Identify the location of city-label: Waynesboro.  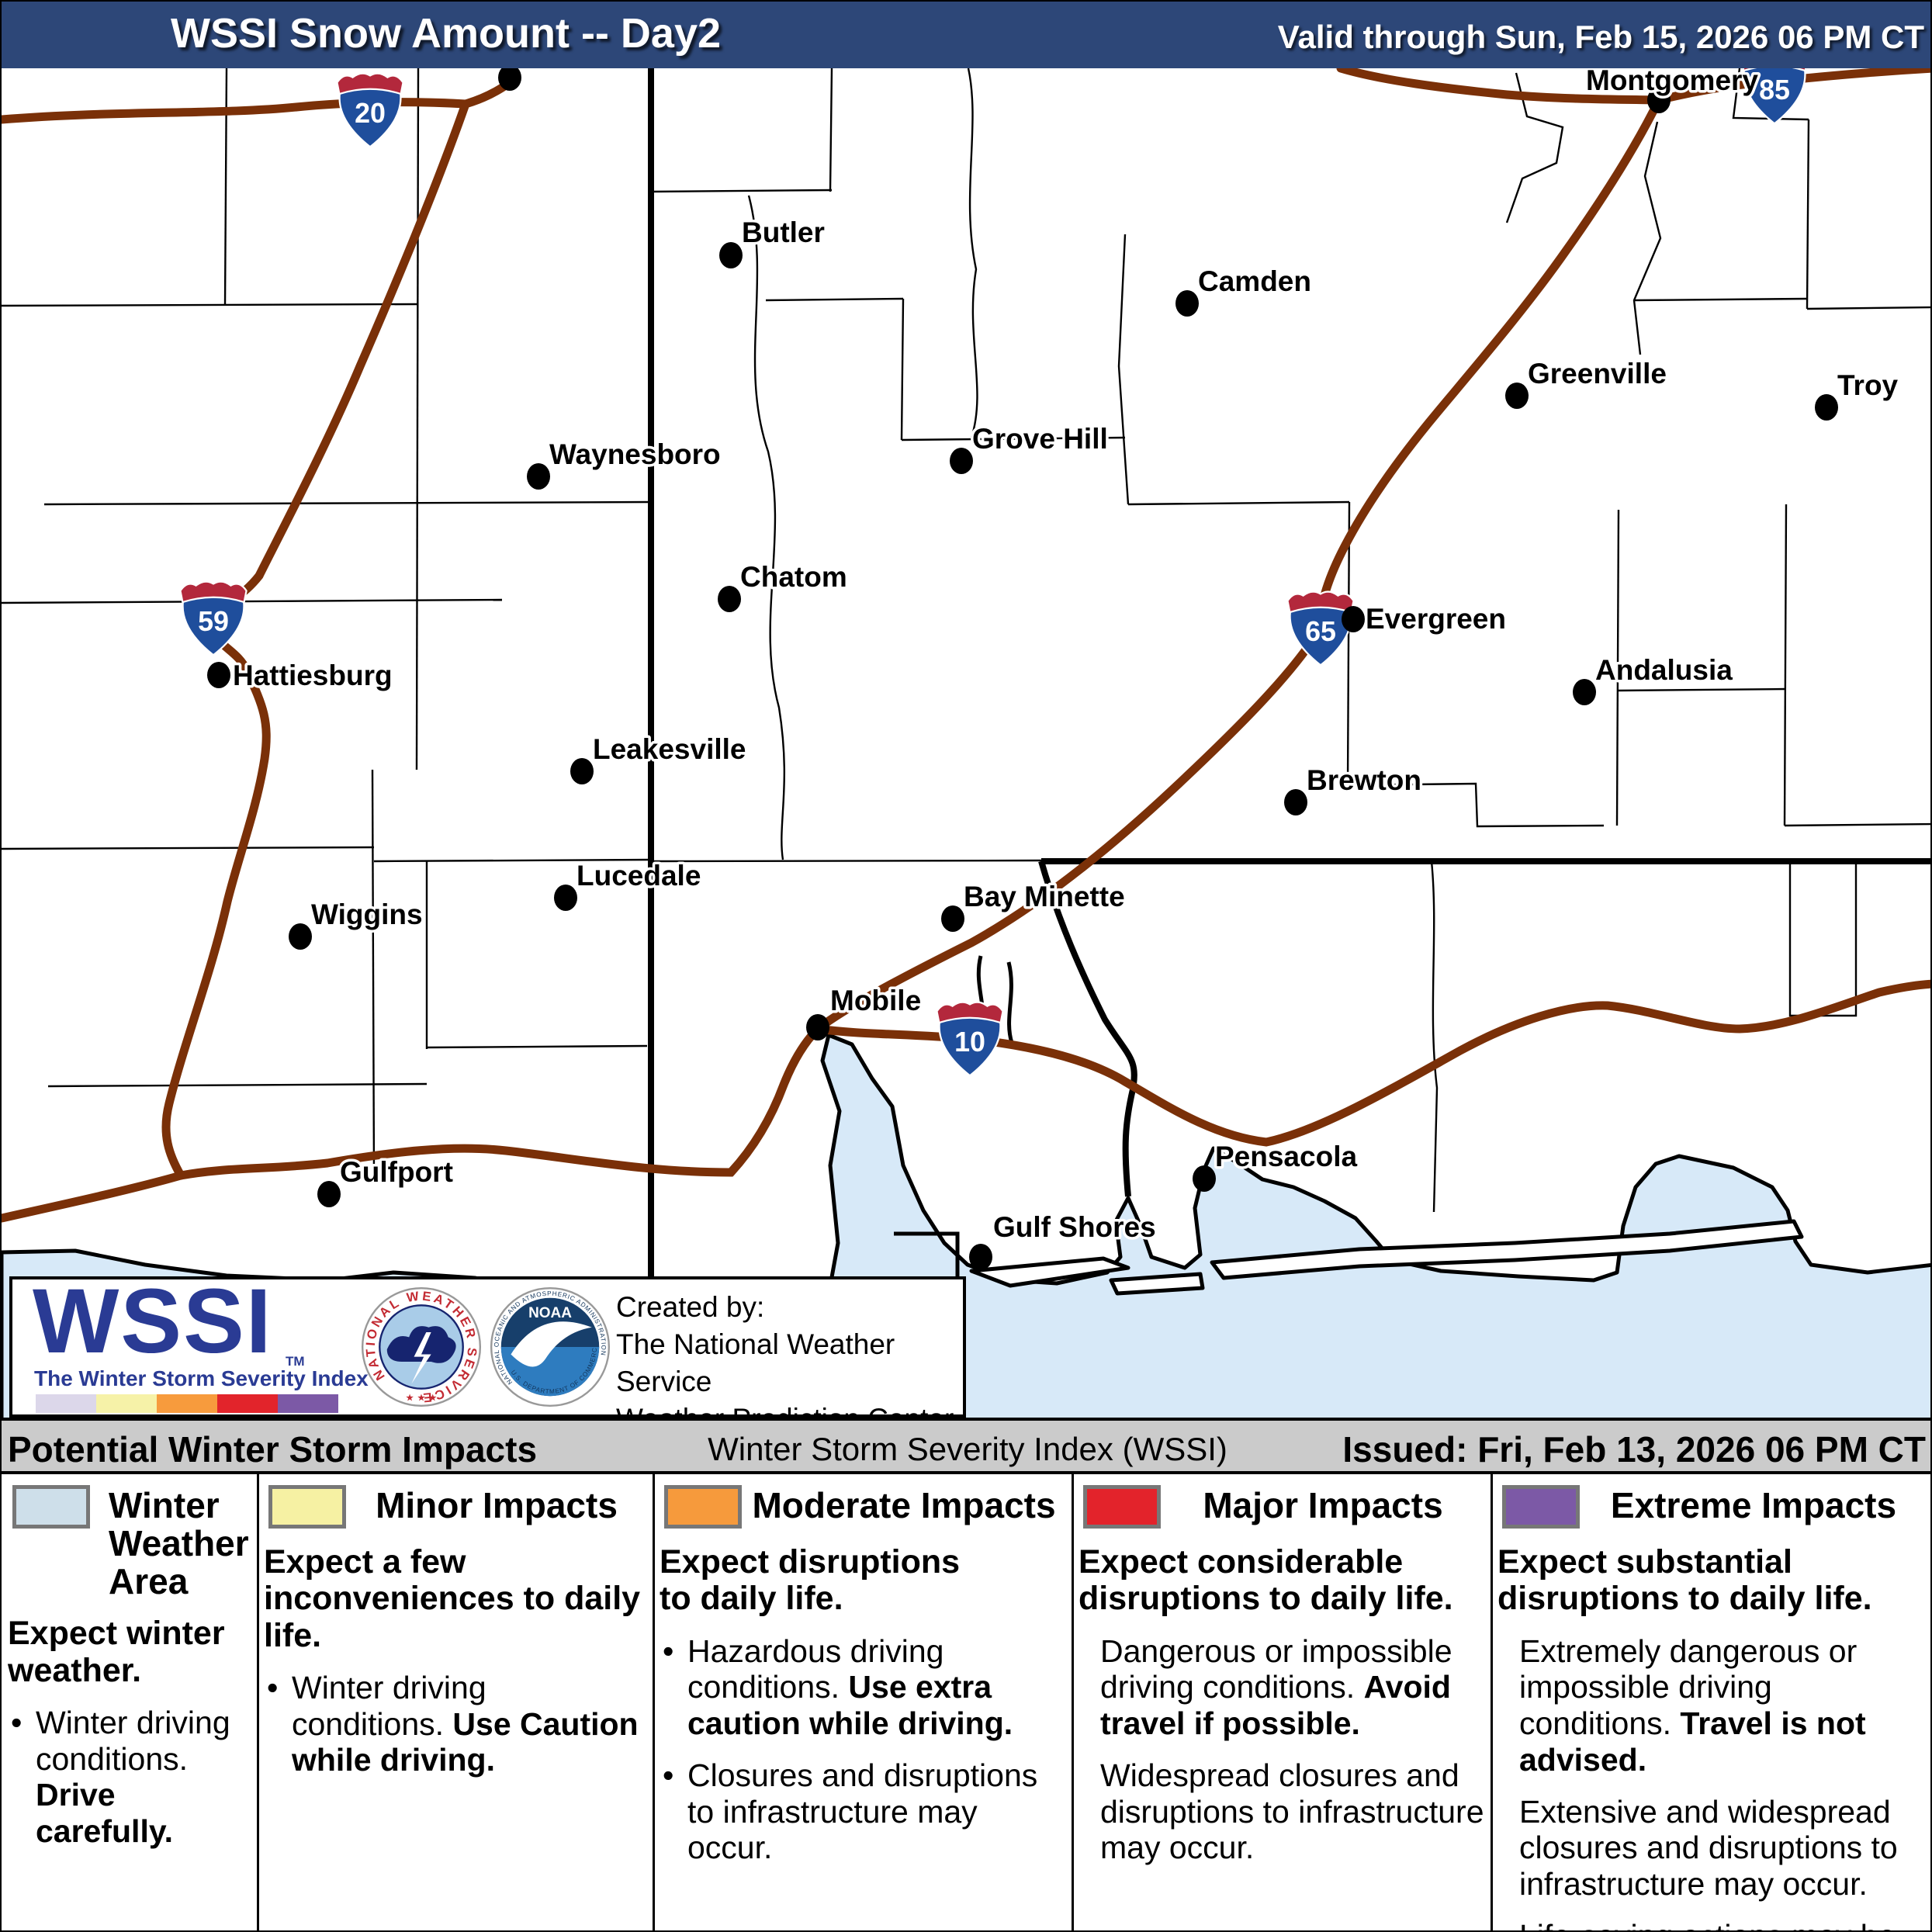
(635, 454).